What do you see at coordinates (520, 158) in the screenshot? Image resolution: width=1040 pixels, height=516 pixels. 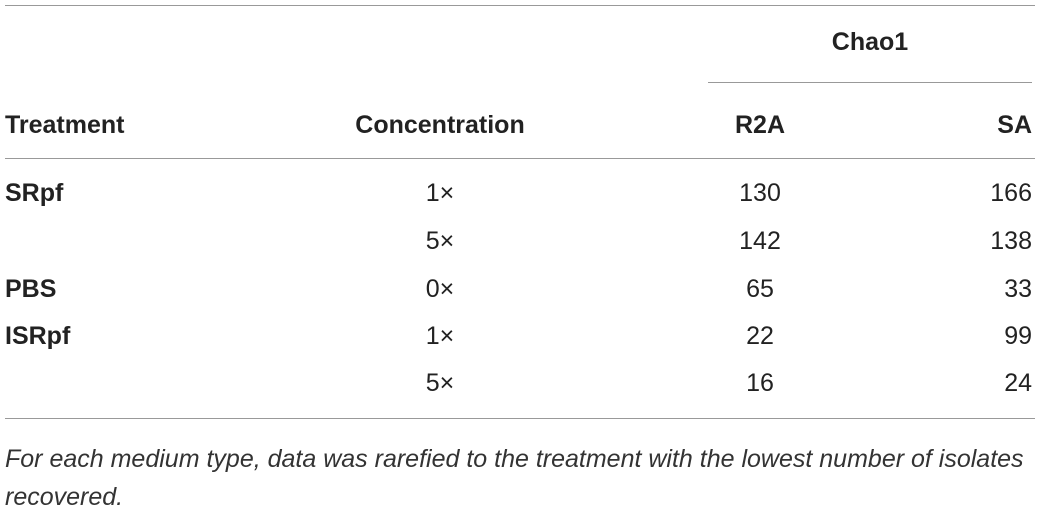 I see `header-rule` at bounding box center [520, 158].